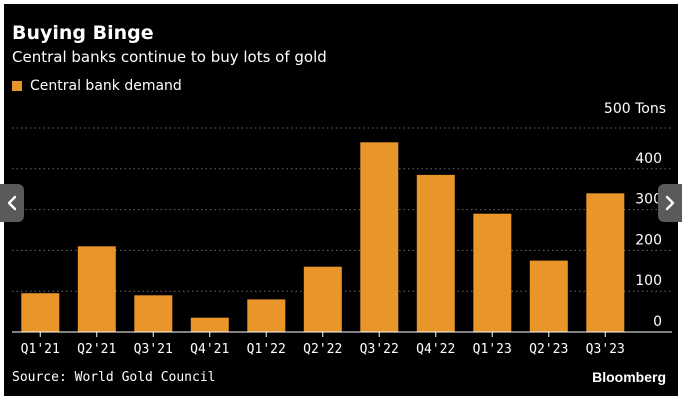 This screenshot has width=682, height=400. What do you see at coordinates (106, 86) in the screenshot?
I see `legend-label: Central bank demand` at bounding box center [106, 86].